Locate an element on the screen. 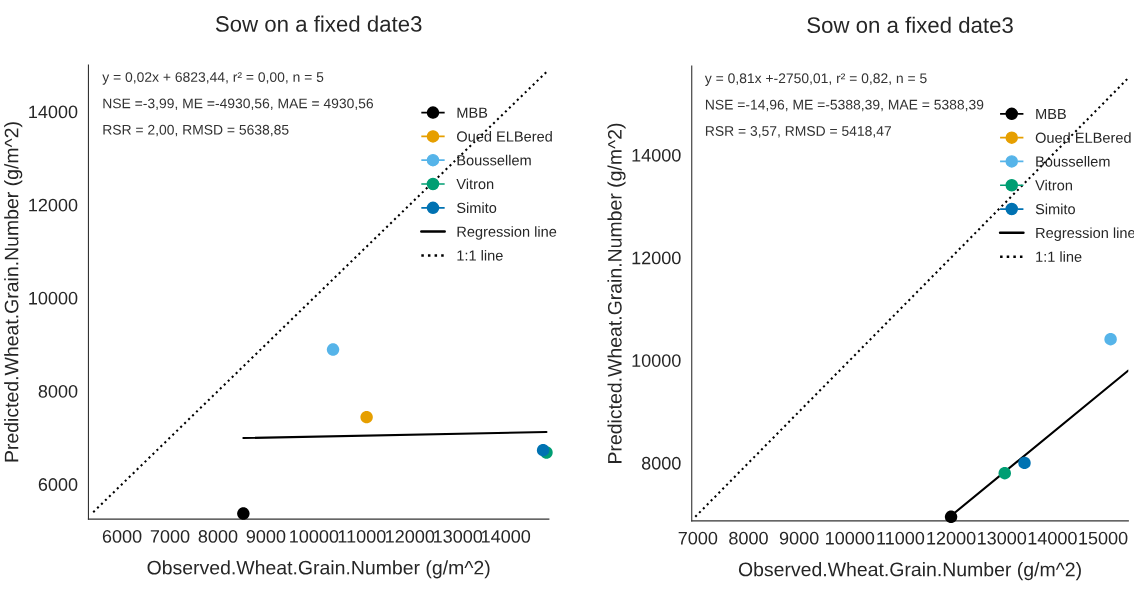 This screenshot has height=596, width=1134. annotation: RSR = 2,00, RMSD = 5638,85 is located at coordinates (196, 130).